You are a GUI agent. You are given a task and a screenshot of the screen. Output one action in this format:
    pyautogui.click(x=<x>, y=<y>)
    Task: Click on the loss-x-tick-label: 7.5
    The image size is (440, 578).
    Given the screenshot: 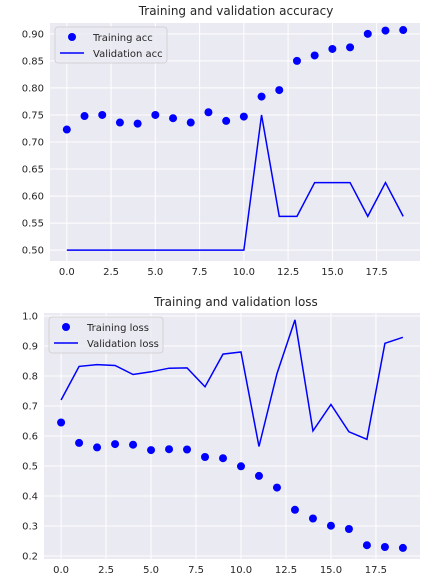 What is the action you would take?
    pyautogui.click(x=196, y=570)
    